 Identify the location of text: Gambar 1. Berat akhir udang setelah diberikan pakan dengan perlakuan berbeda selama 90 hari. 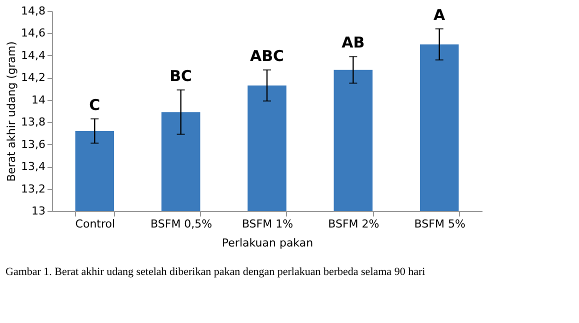
(216, 272).